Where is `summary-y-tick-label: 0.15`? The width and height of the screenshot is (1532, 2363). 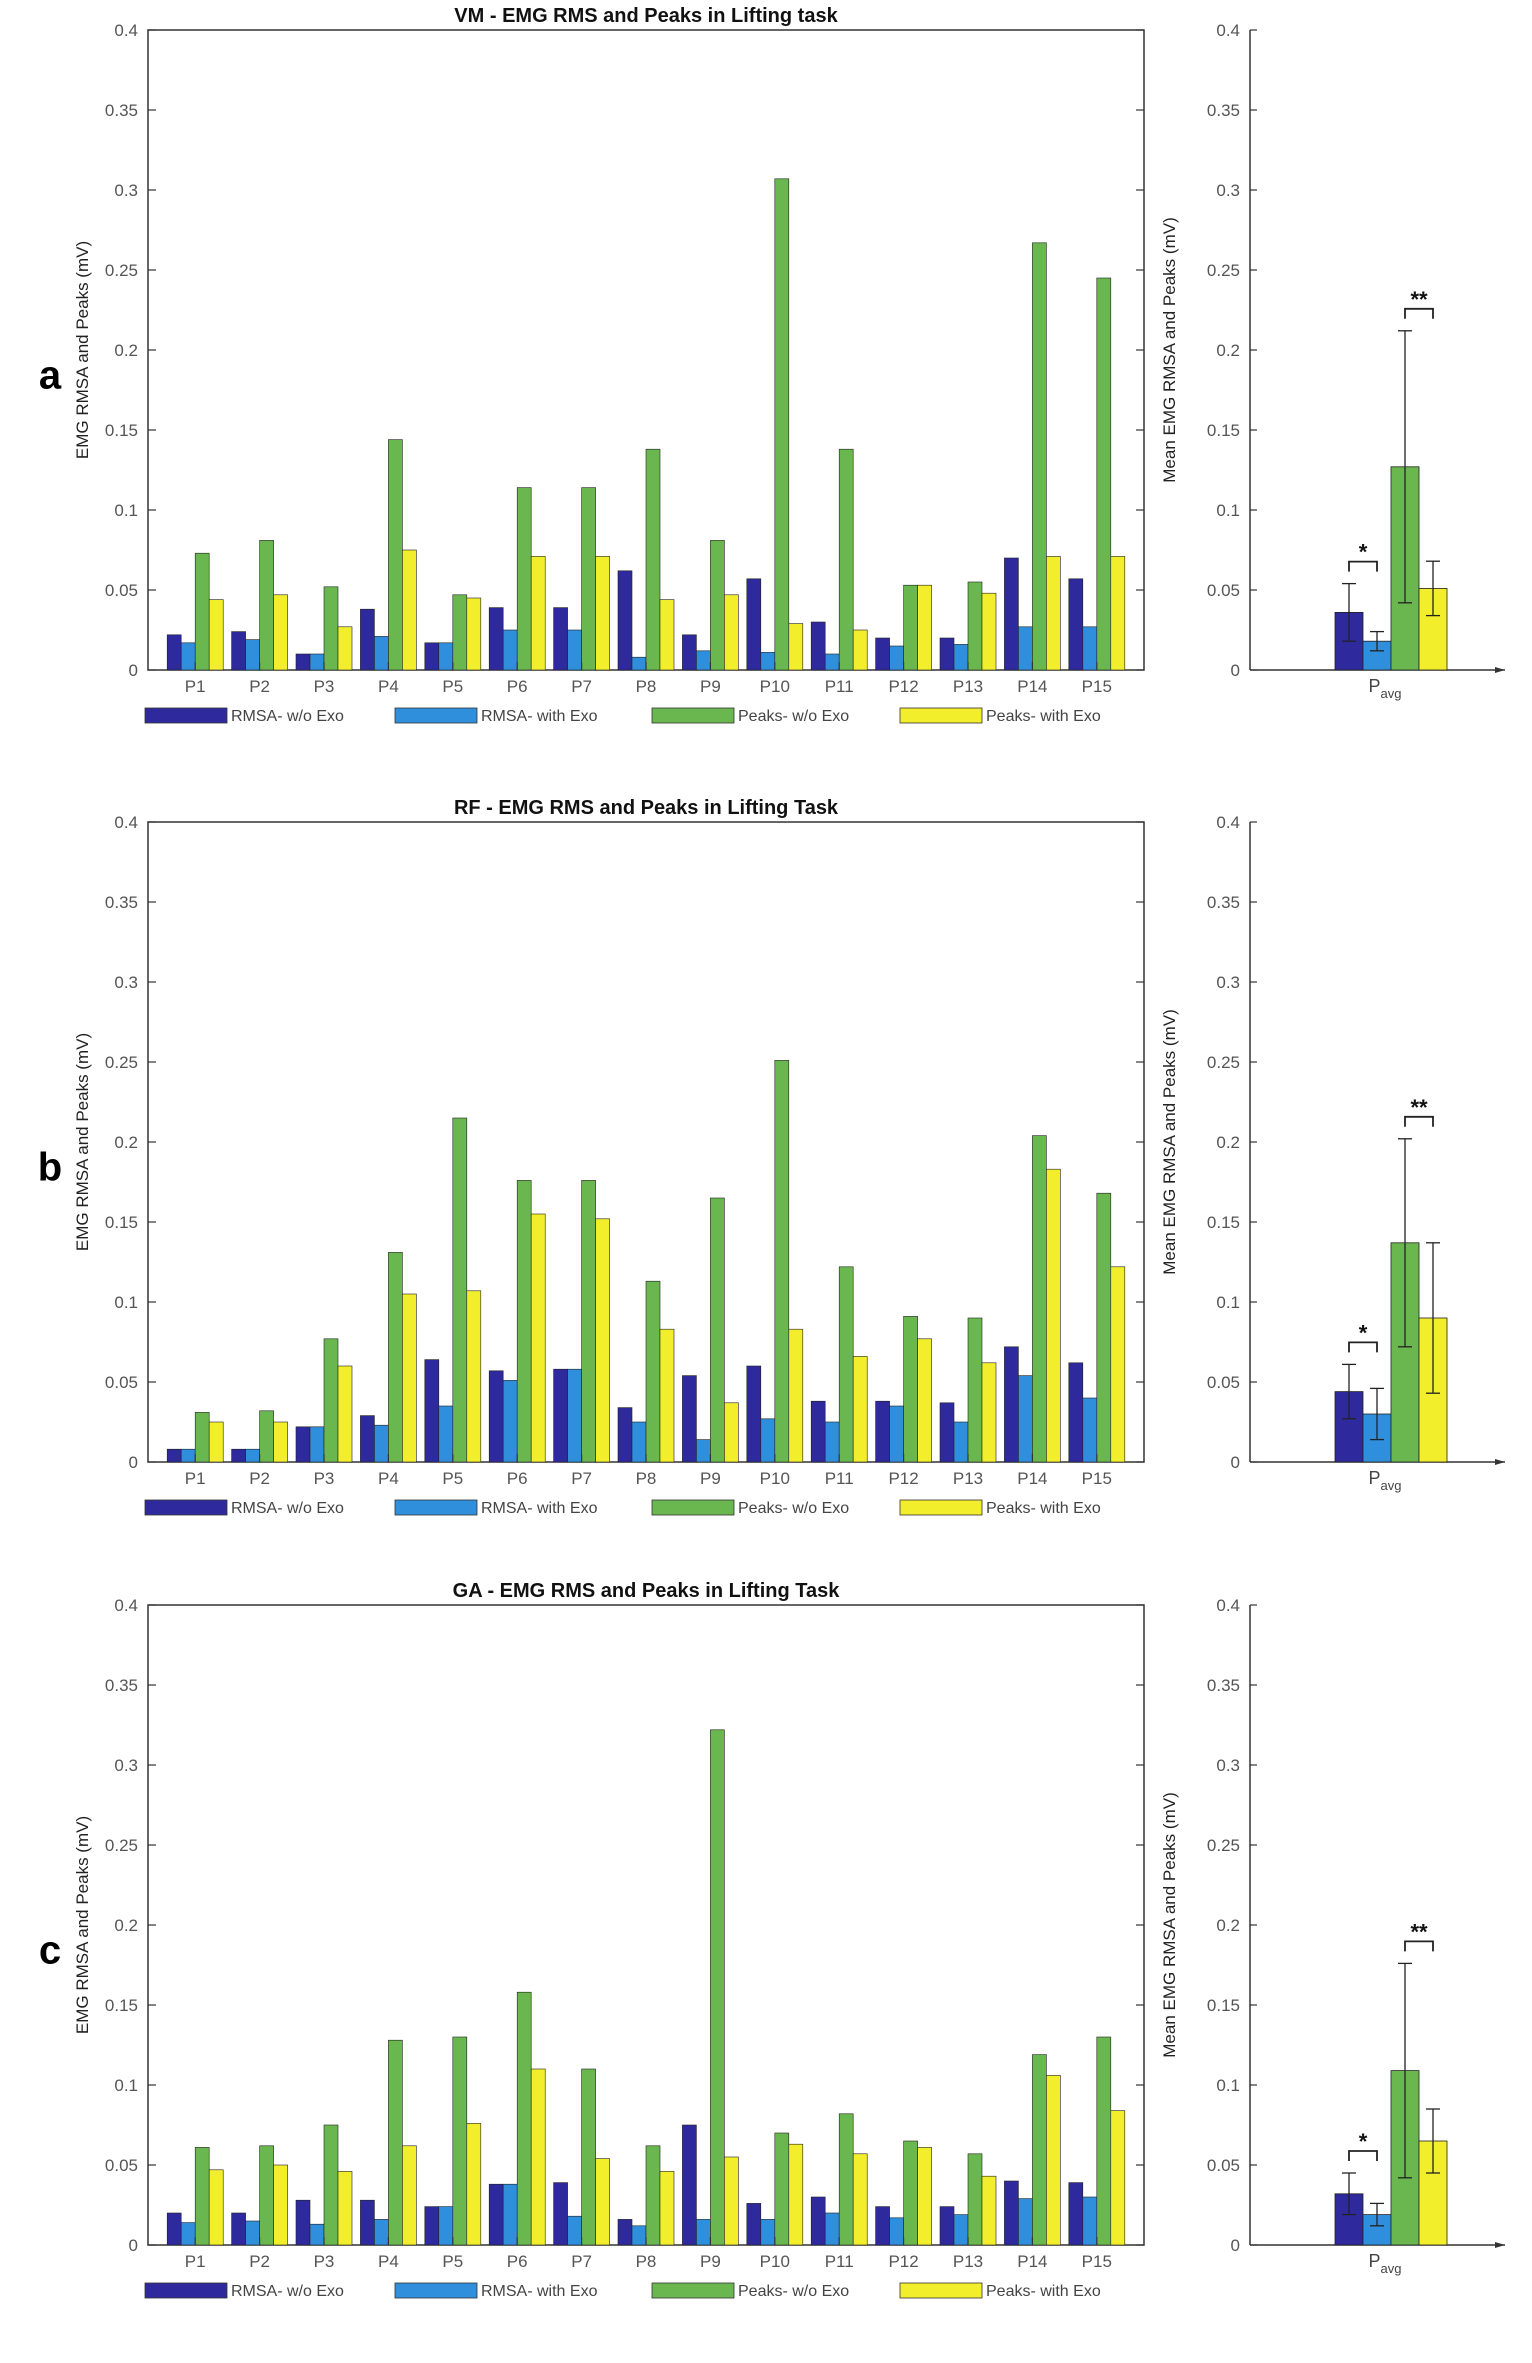
summary-y-tick-label: 0.15 is located at coordinates (1223, 2005).